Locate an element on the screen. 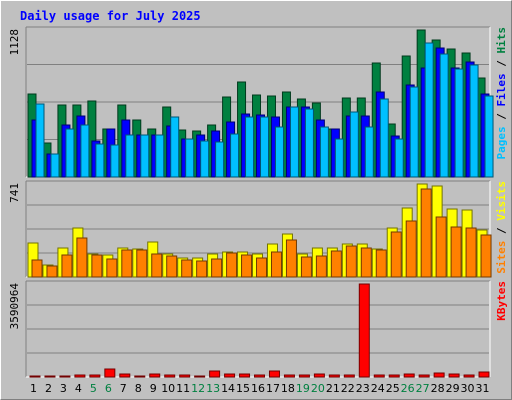 The width and height of the screenshot is (512, 400). x-tick-label: 18 is located at coordinates (288, 388).